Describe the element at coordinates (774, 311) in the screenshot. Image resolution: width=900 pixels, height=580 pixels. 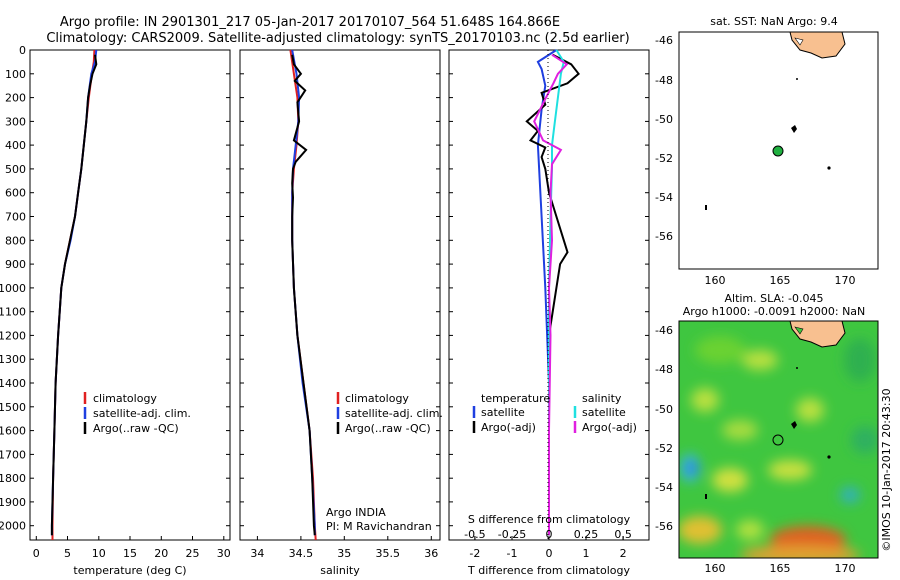
I see `sla-map-title-line2: Argo h1000: -0.0091 h2000: NaN` at that location.